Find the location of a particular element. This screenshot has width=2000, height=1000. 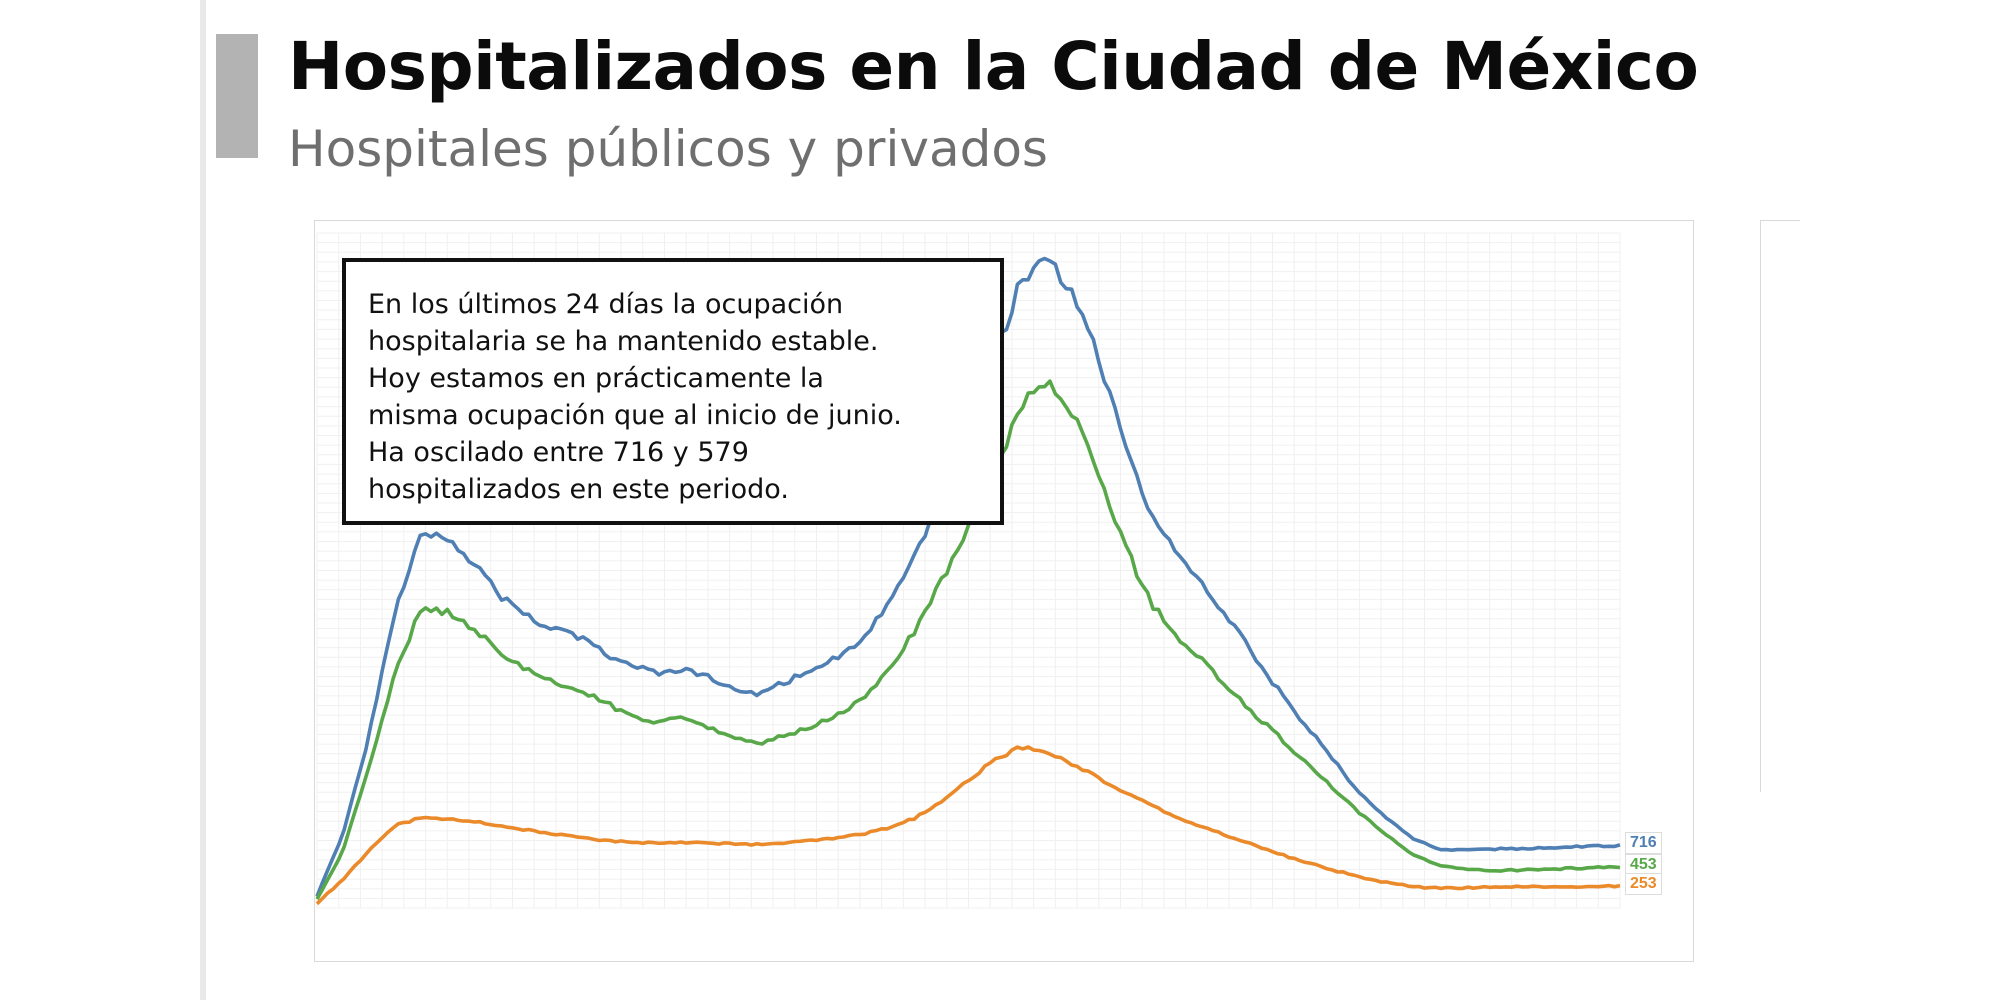

adjacent-chart-edge is located at coordinates (1780, 506).